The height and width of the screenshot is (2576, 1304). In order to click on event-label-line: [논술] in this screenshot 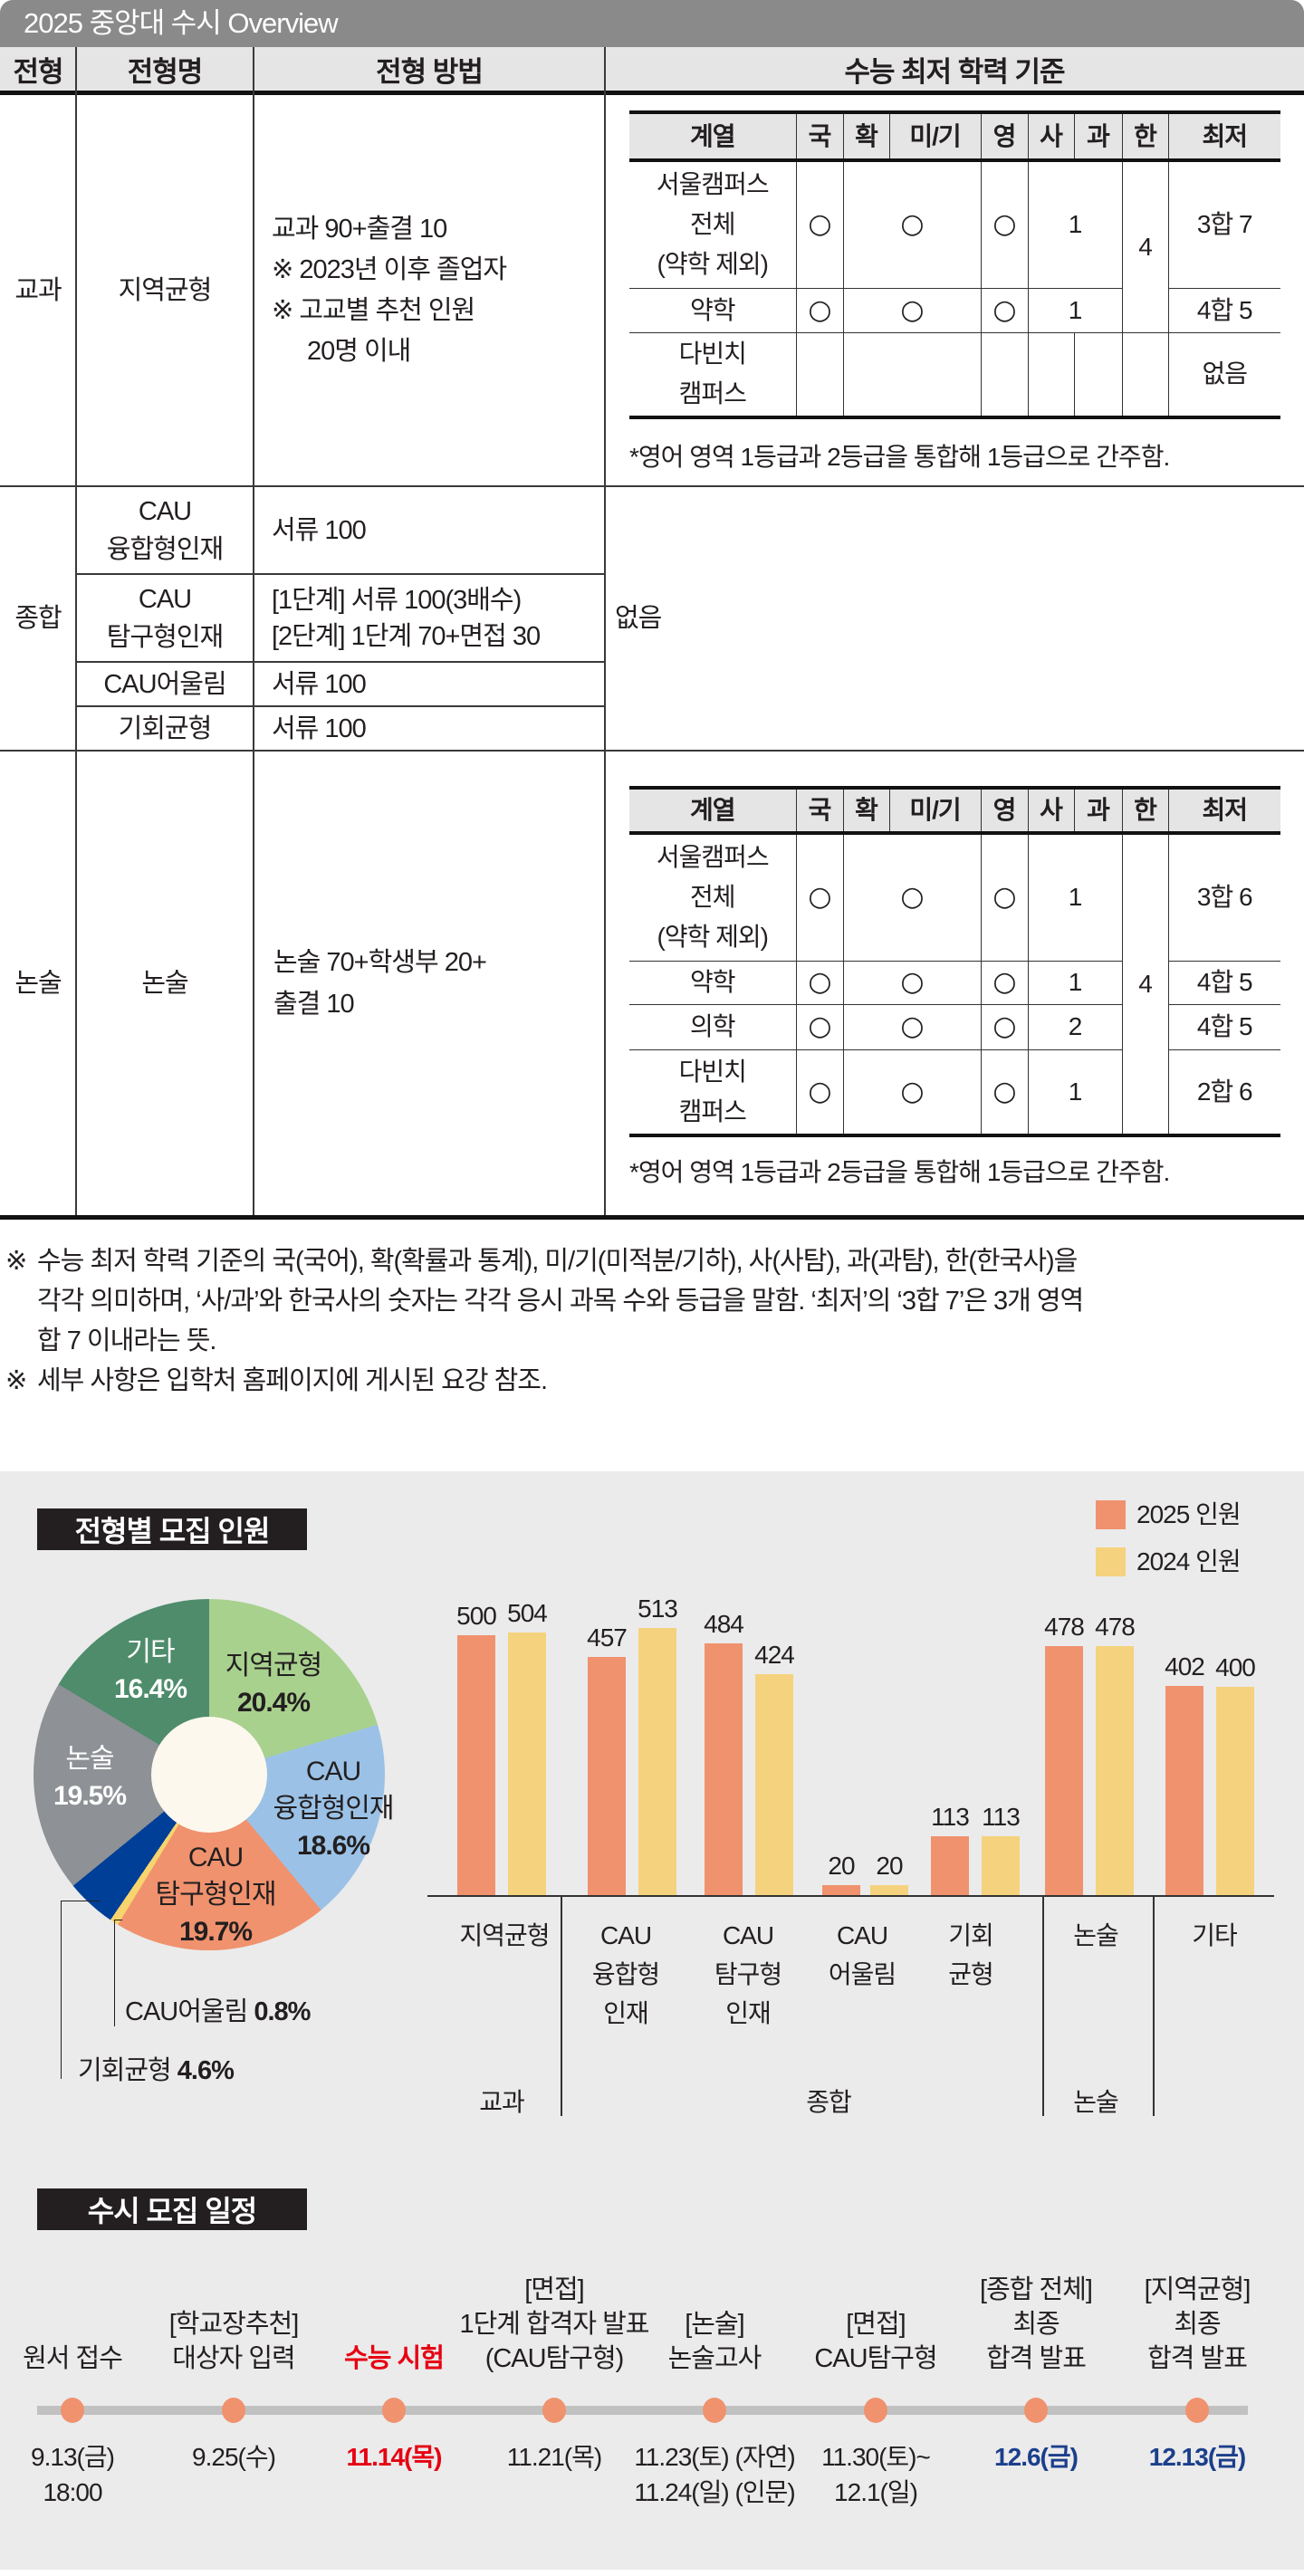, I will do `click(715, 2324)`.